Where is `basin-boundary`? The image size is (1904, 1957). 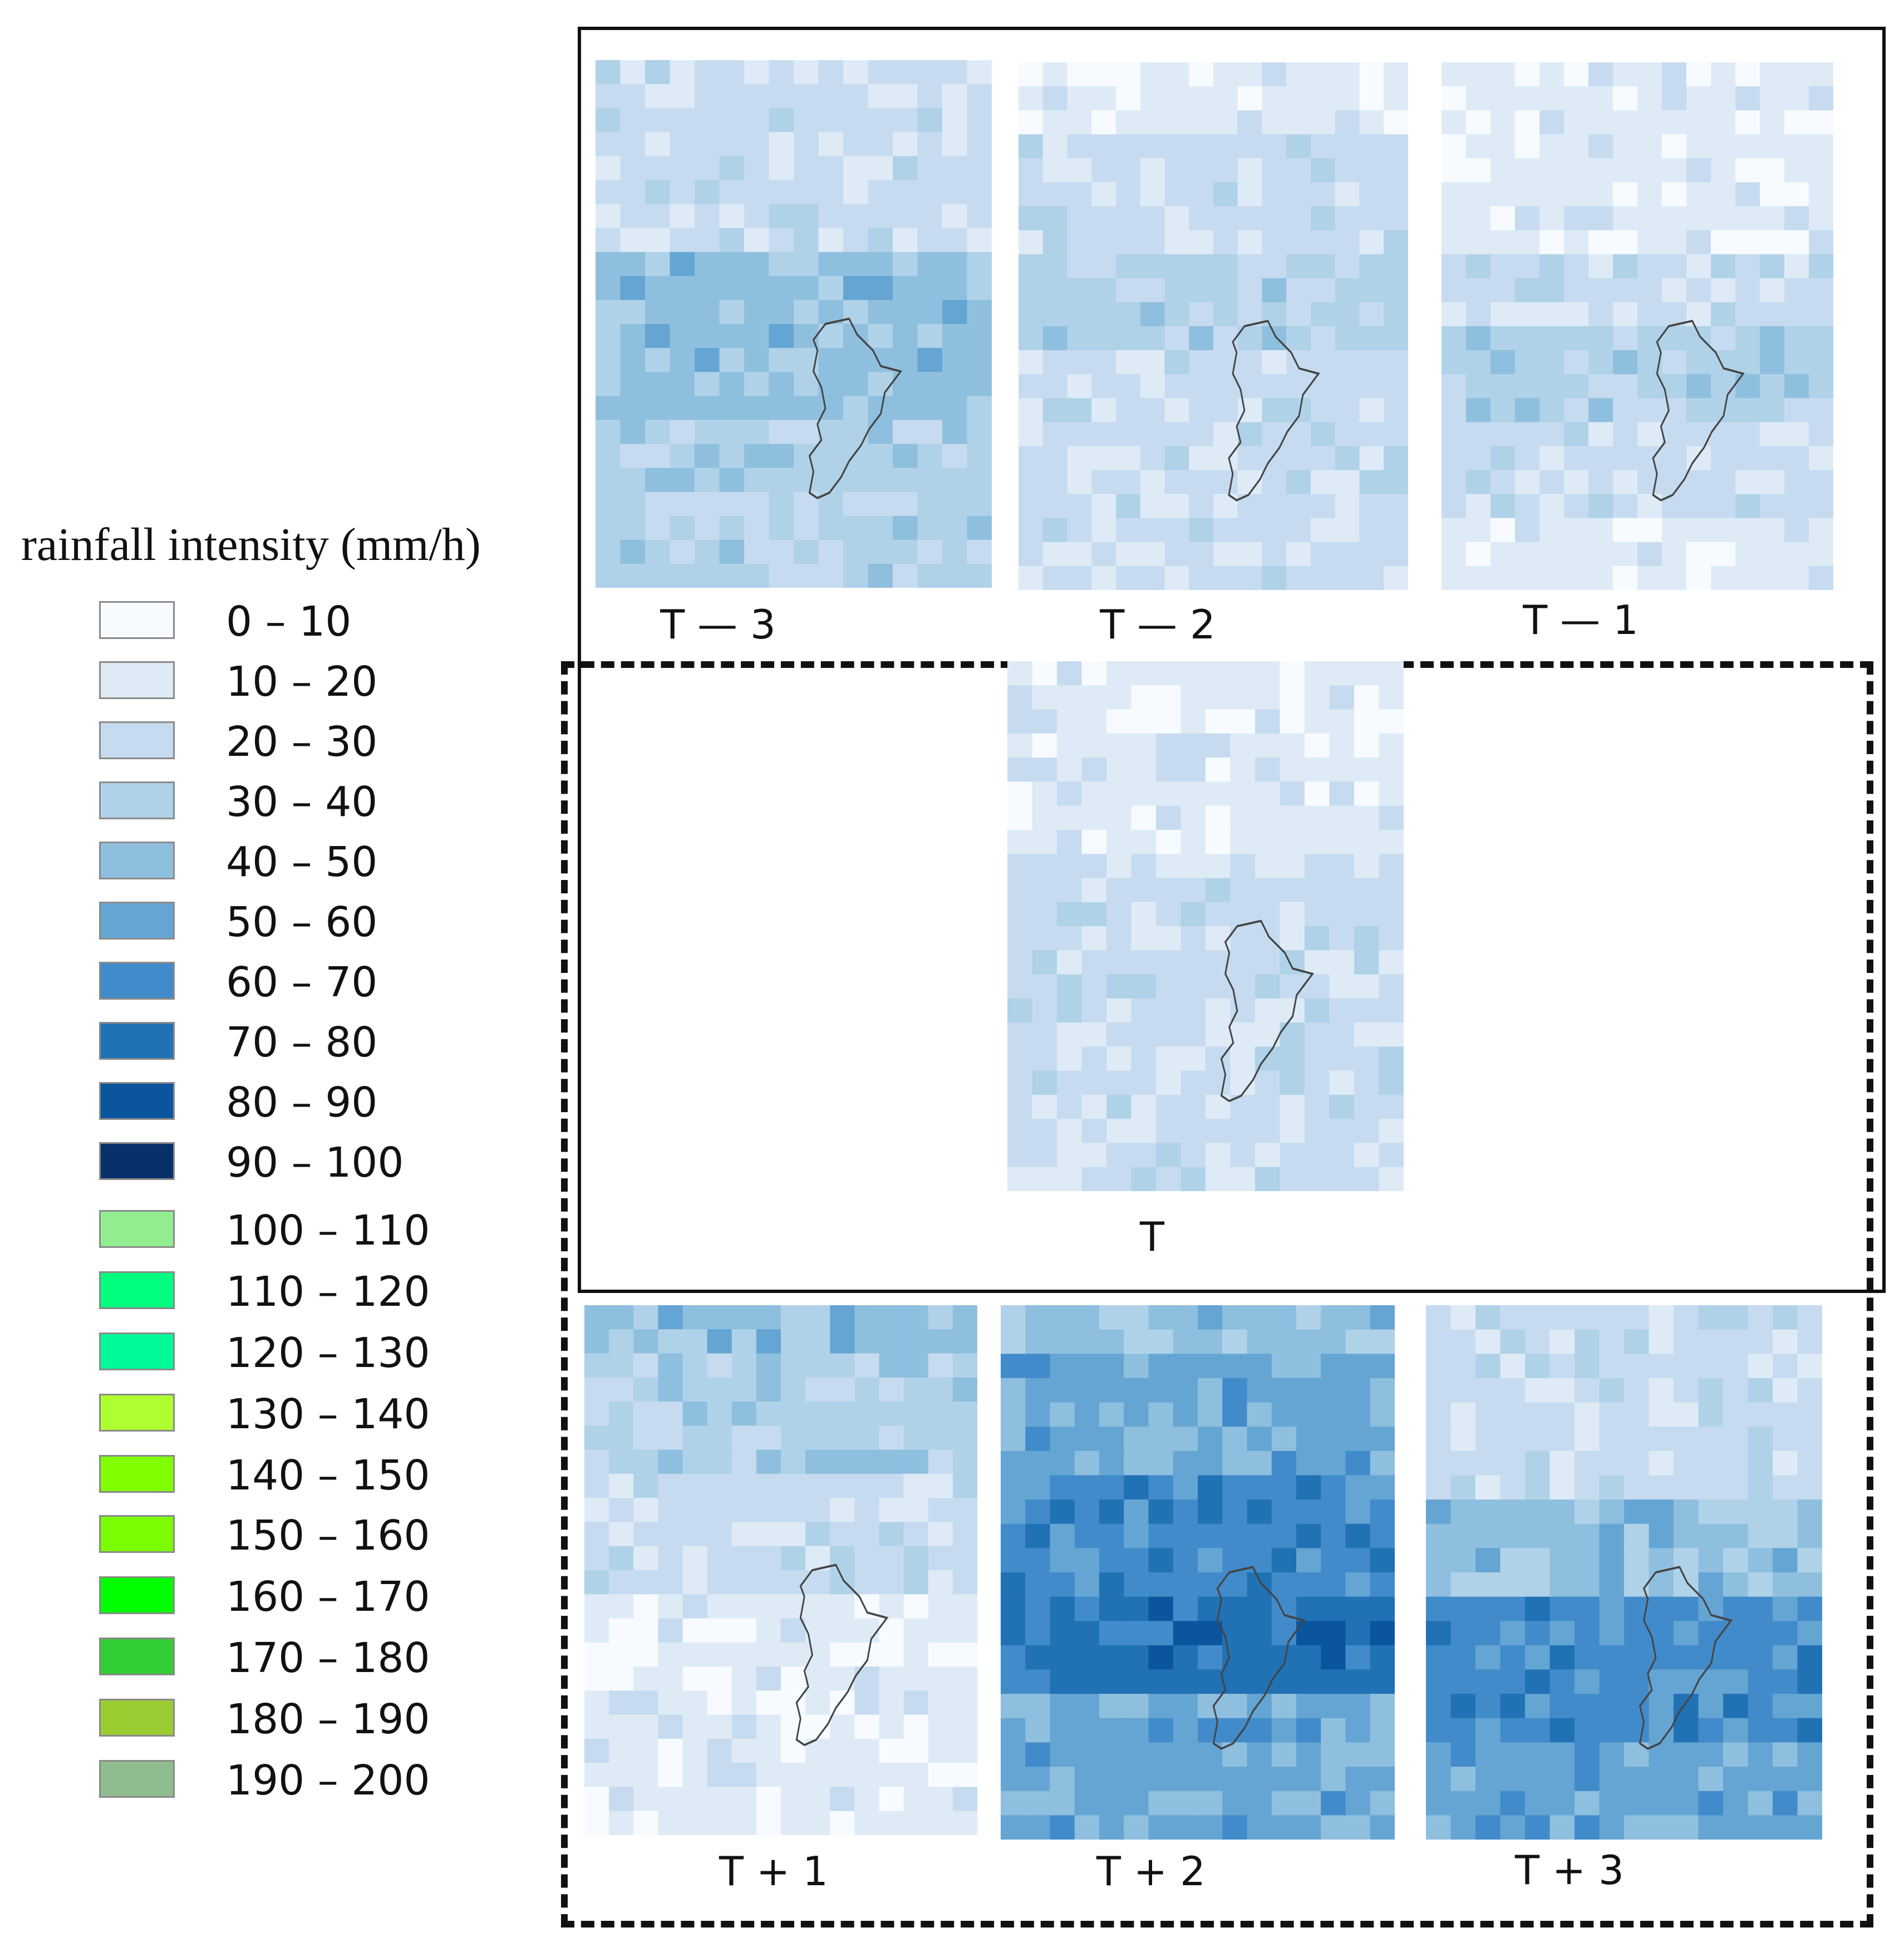 basin-boundary is located at coordinates (842, 1655).